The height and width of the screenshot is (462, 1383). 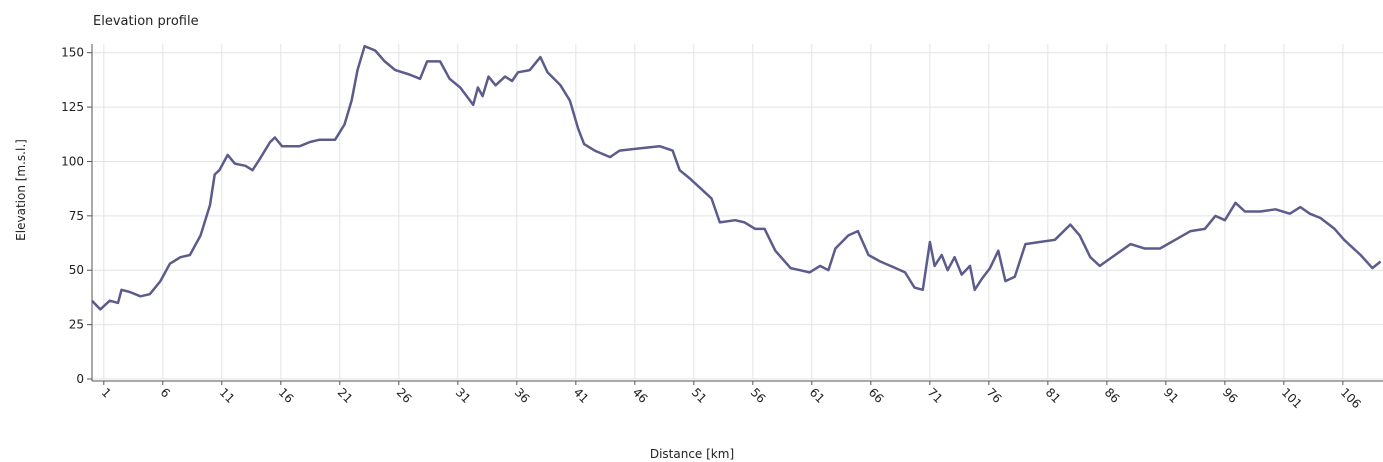 I want to click on x-tick-label: 91, so click(x=1171, y=395).